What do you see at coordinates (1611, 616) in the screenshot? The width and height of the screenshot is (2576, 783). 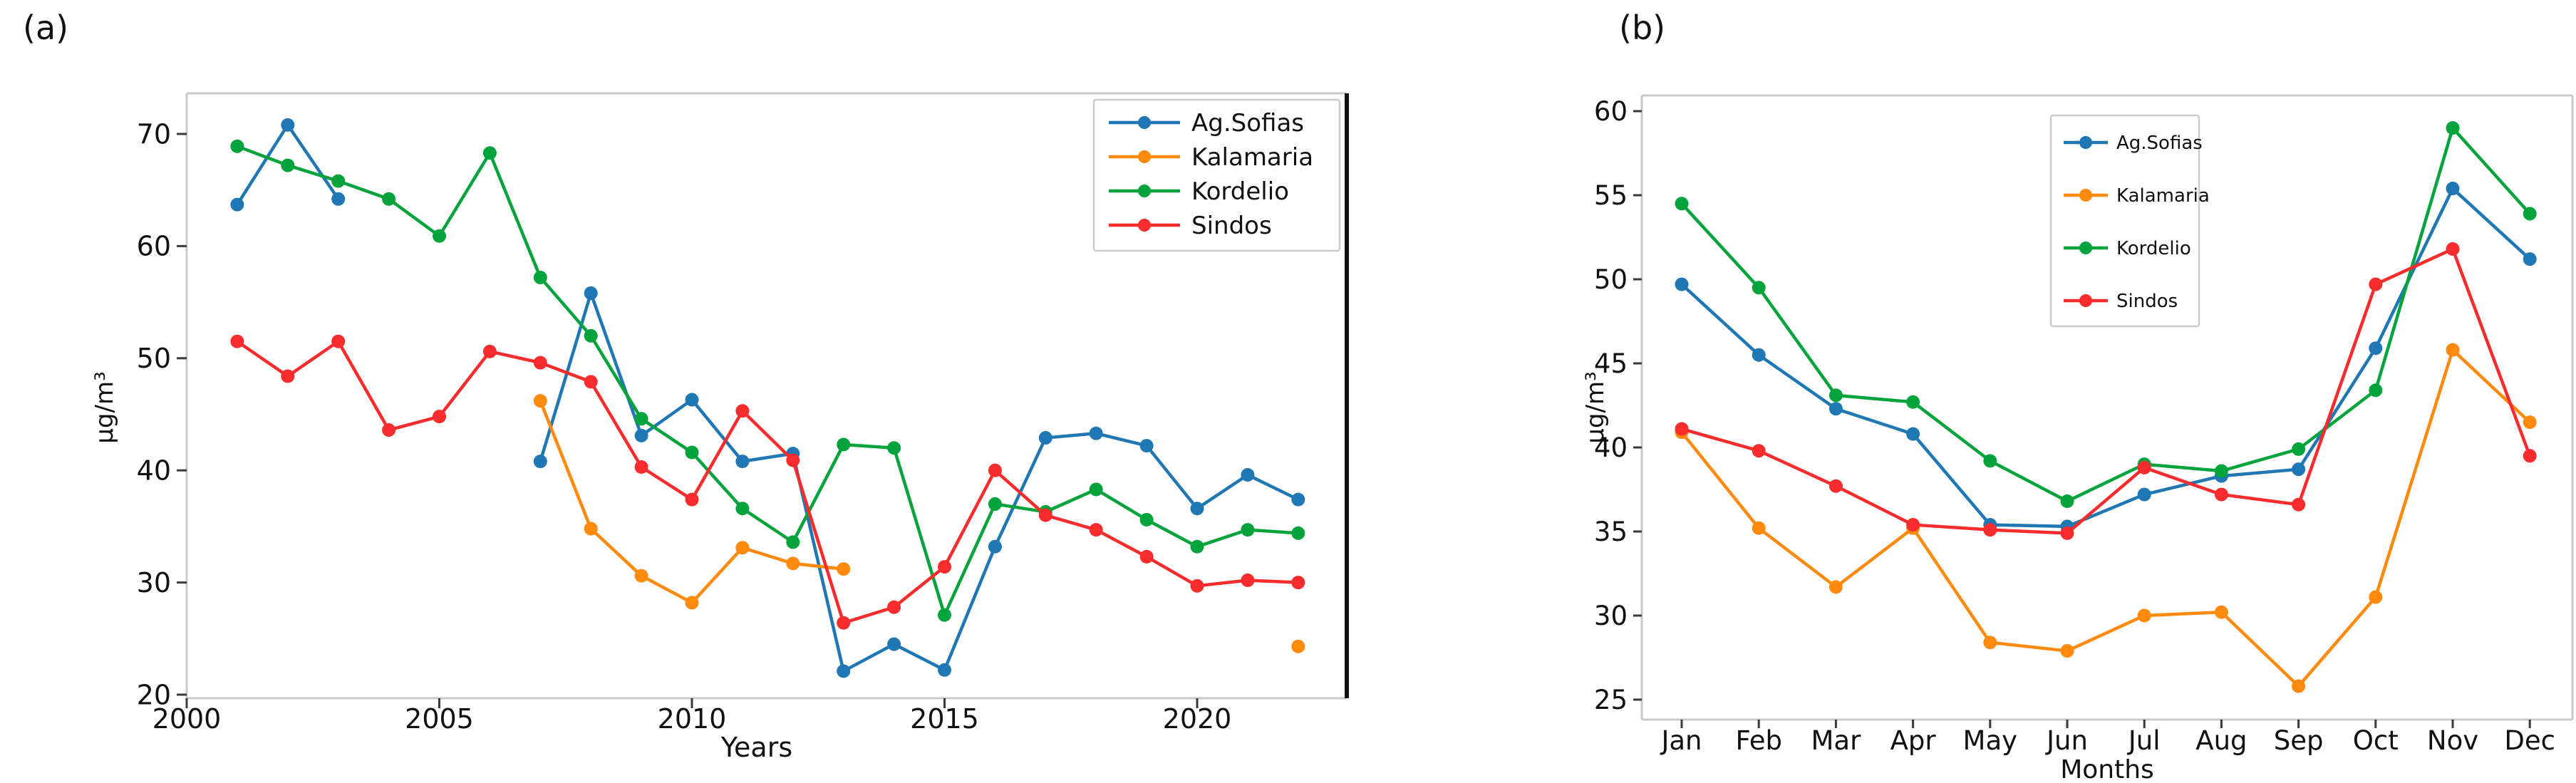 I see `y-tick-label: 30` at bounding box center [1611, 616].